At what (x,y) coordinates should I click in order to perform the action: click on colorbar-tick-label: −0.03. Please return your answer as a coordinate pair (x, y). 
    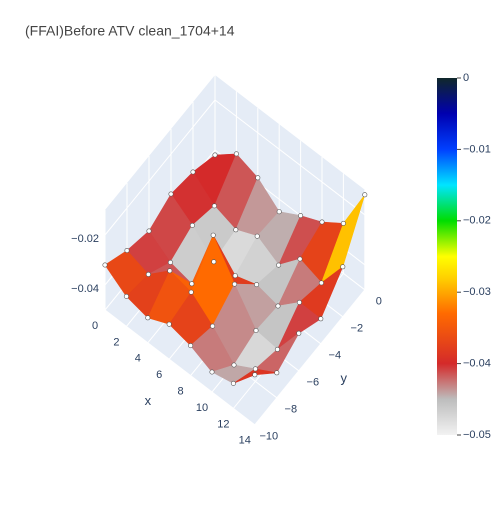
    Looking at the image, I should click on (477, 292).